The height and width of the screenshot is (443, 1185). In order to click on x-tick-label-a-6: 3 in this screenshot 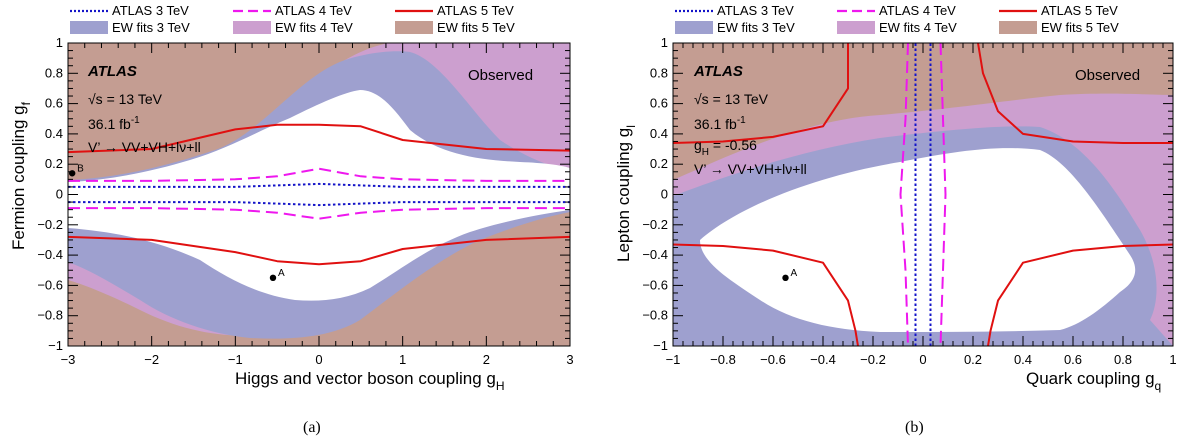, I will do `click(569, 359)`.